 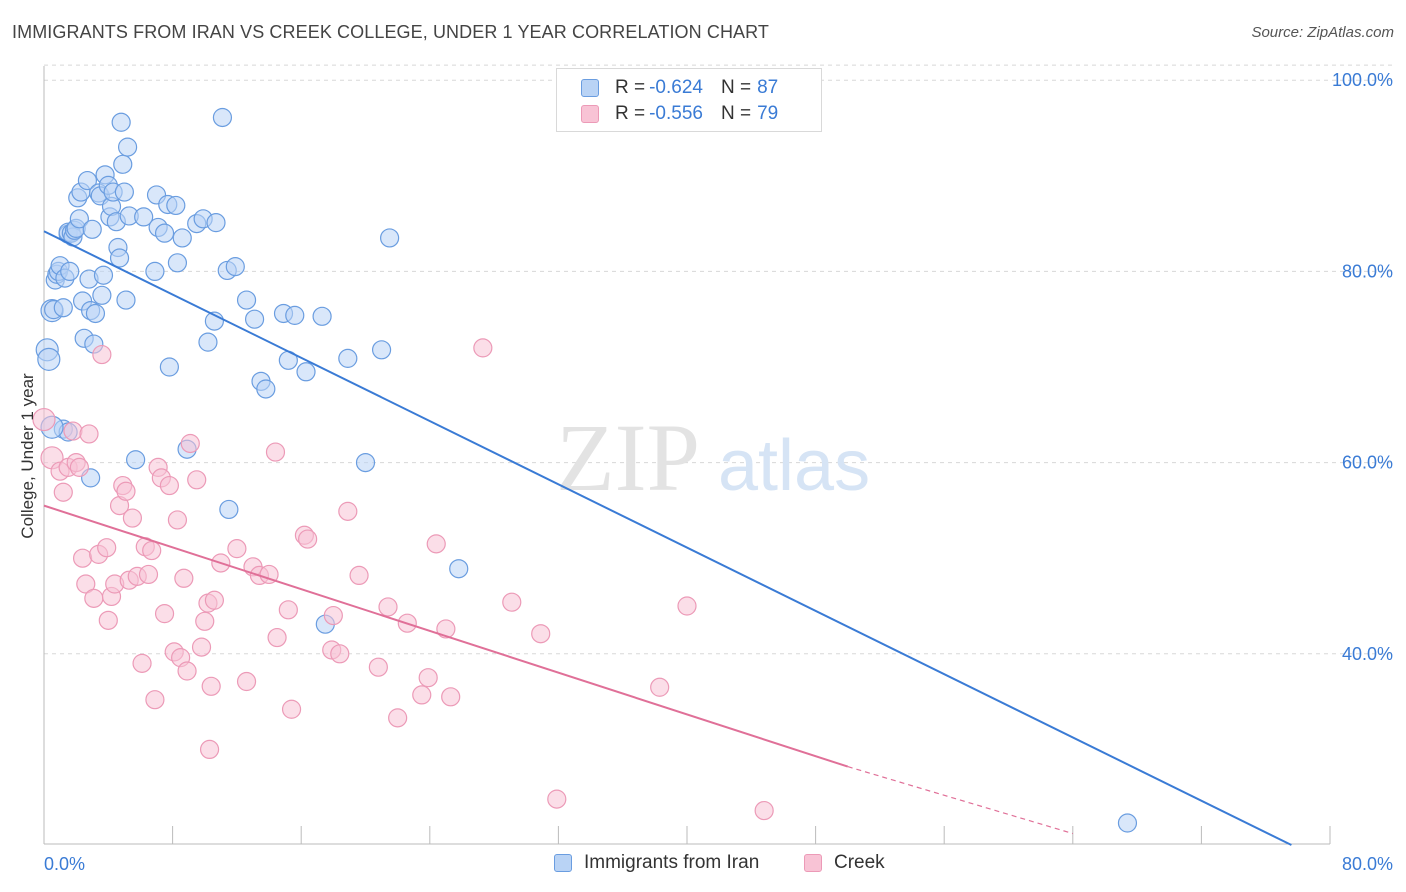 I want to click on legend-label-creek: Creek, so click(x=859, y=862).